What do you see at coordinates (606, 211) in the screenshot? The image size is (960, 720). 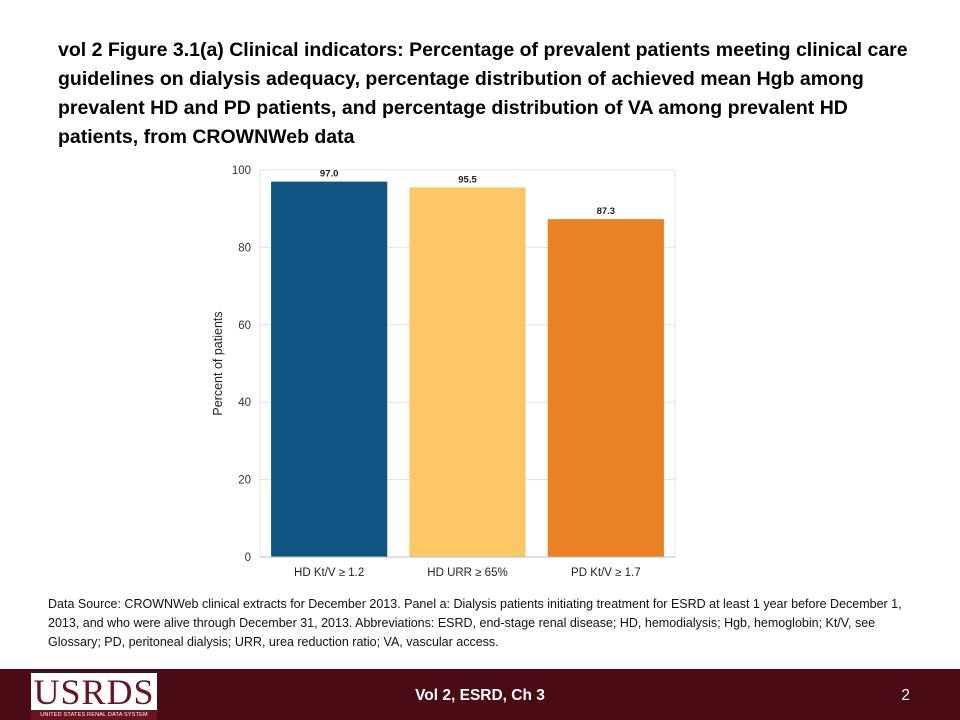 I see `bar-data-label: 87.3` at bounding box center [606, 211].